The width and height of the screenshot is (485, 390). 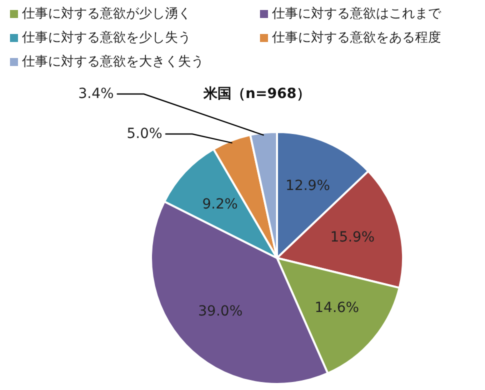 What do you see at coordinates (96, 94) in the screenshot?
I see `data-label: 3.4%` at bounding box center [96, 94].